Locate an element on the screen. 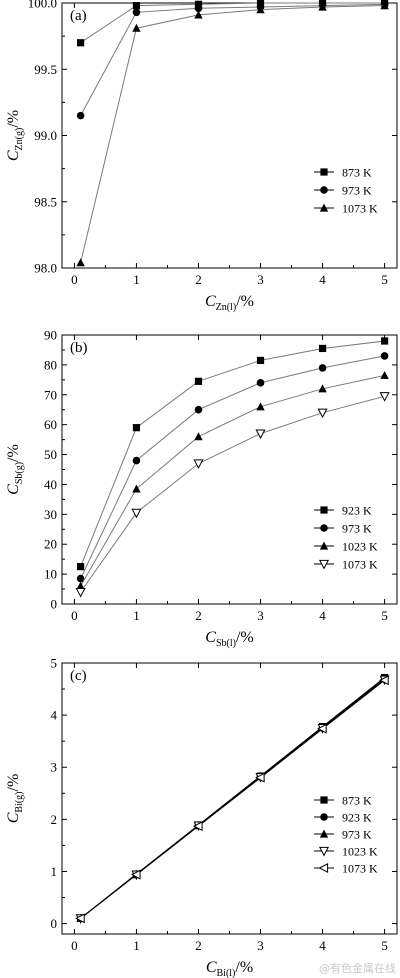 This screenshot has height=978, width=400. y-tick-label: 5 is located at coordinates (54, 663).